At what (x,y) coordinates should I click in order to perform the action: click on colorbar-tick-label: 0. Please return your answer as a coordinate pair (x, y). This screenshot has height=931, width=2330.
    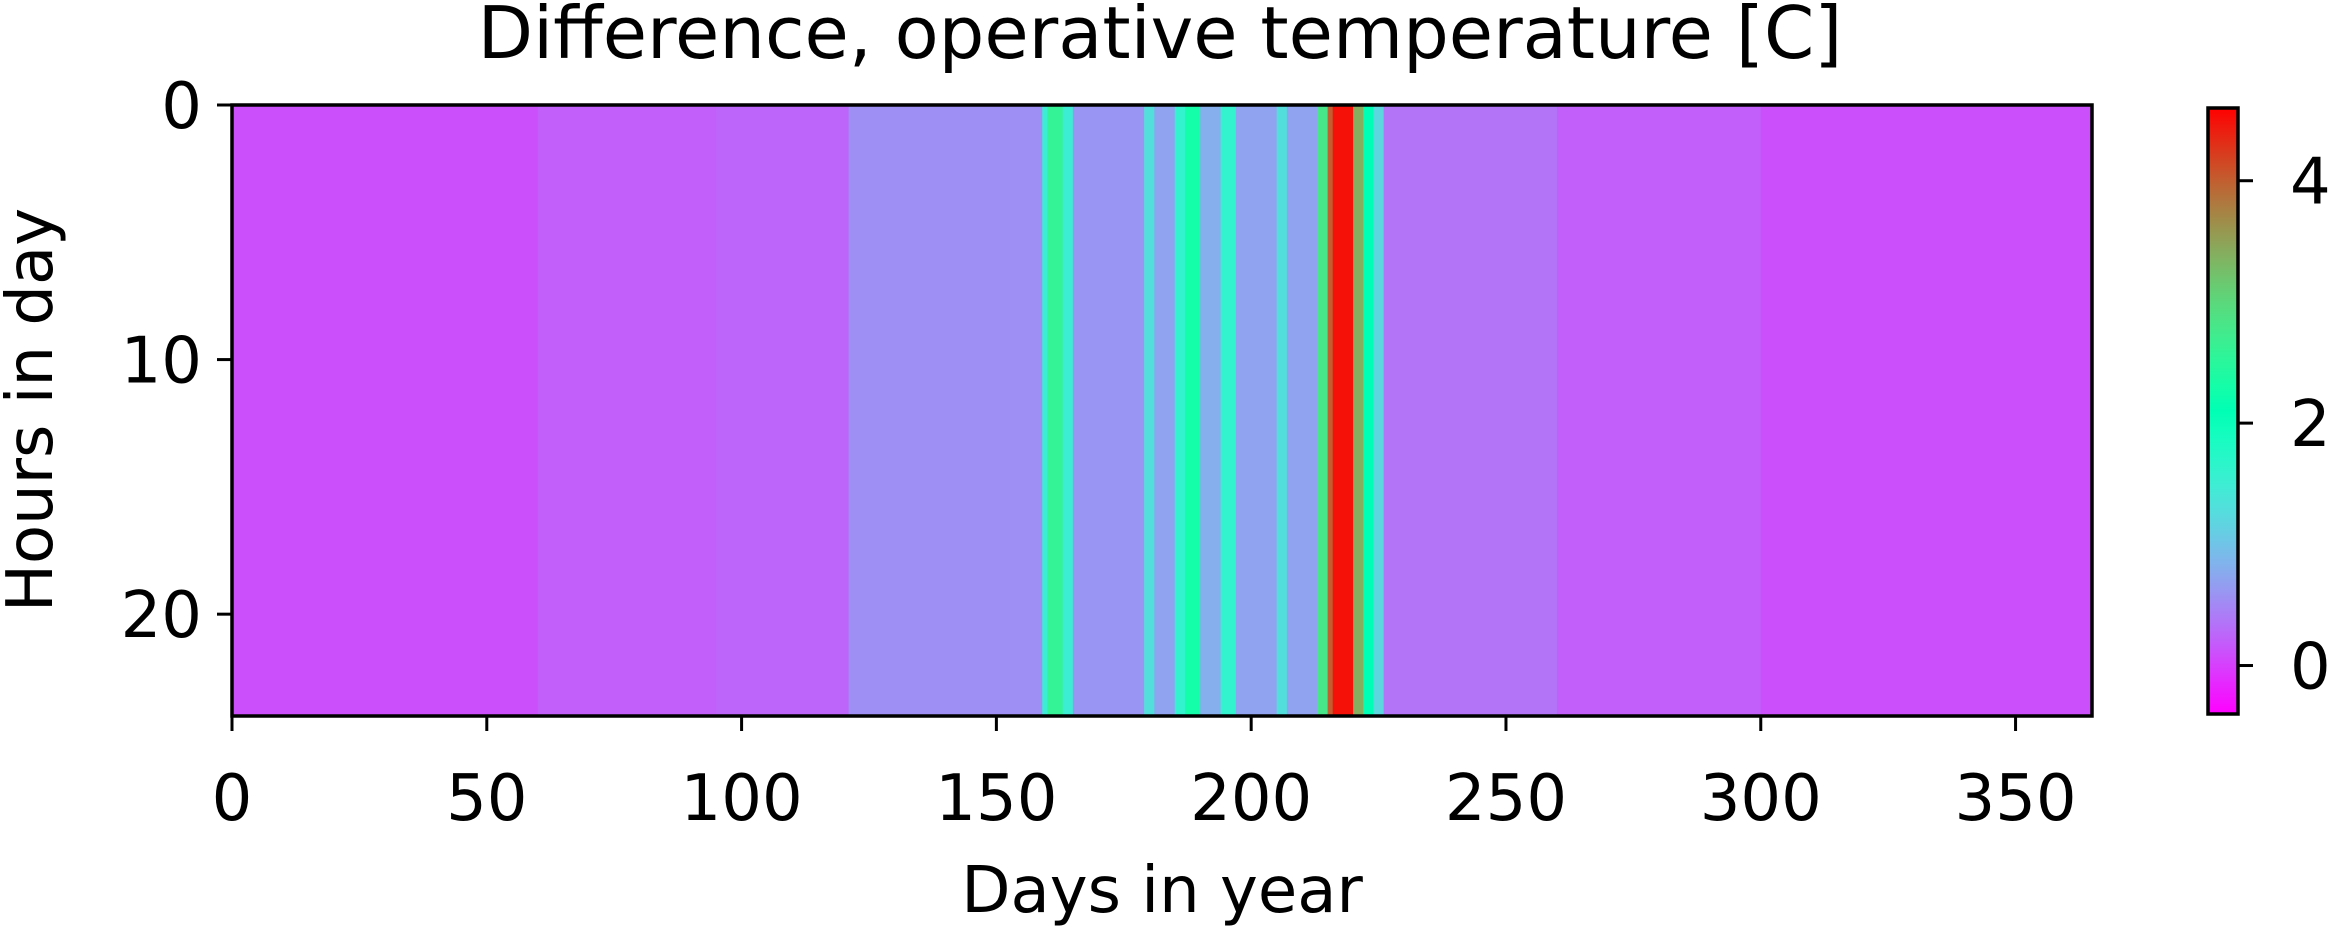
    Looking at the image, I should click on (2310, 668).